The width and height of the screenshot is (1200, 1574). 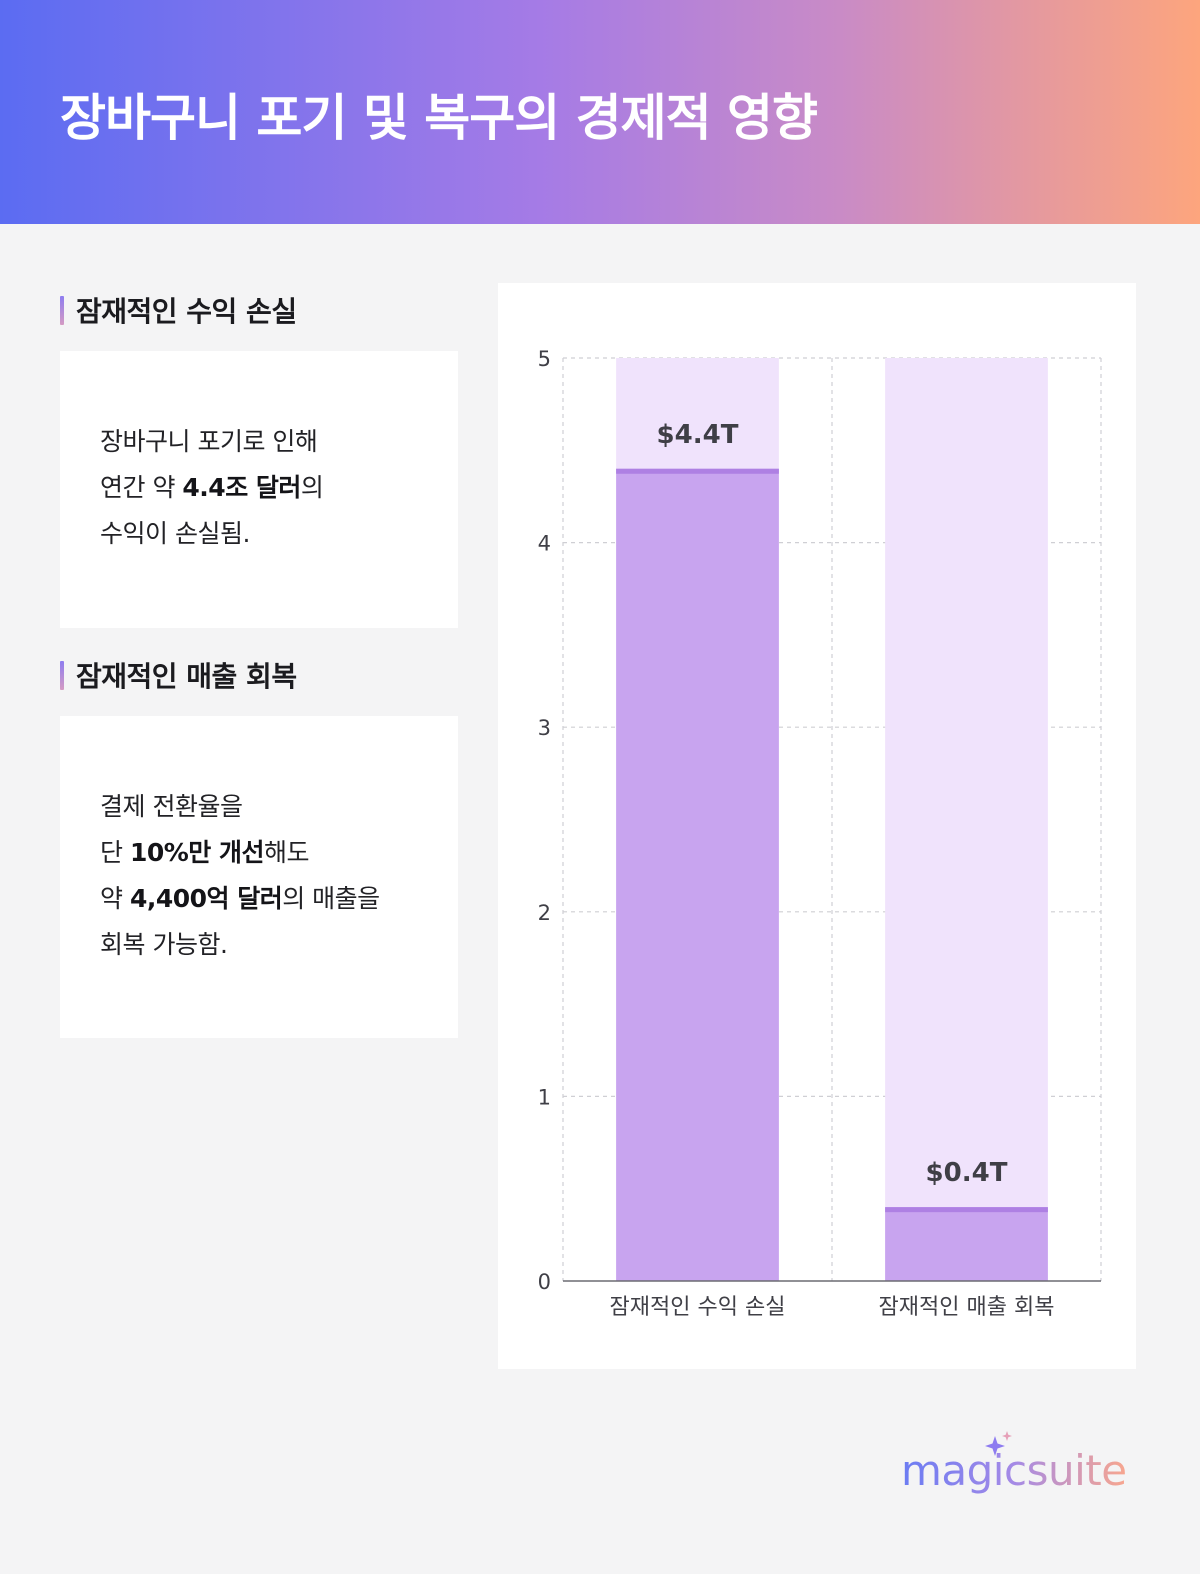 I want to click on text-run: 10%만 개선, so click(x=197, y=852).